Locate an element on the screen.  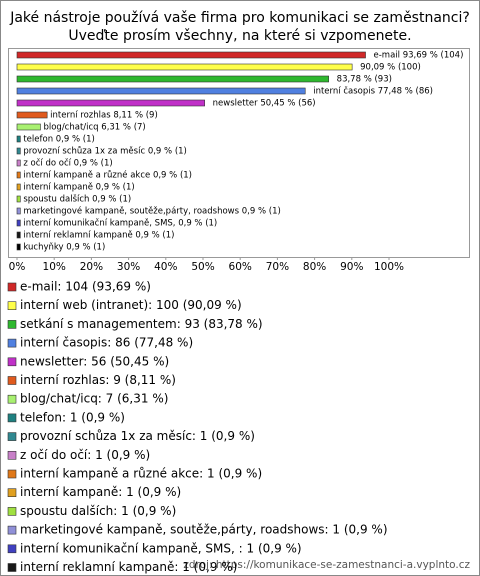
x-tick-label: 60% is located at coordinates (240, 267).